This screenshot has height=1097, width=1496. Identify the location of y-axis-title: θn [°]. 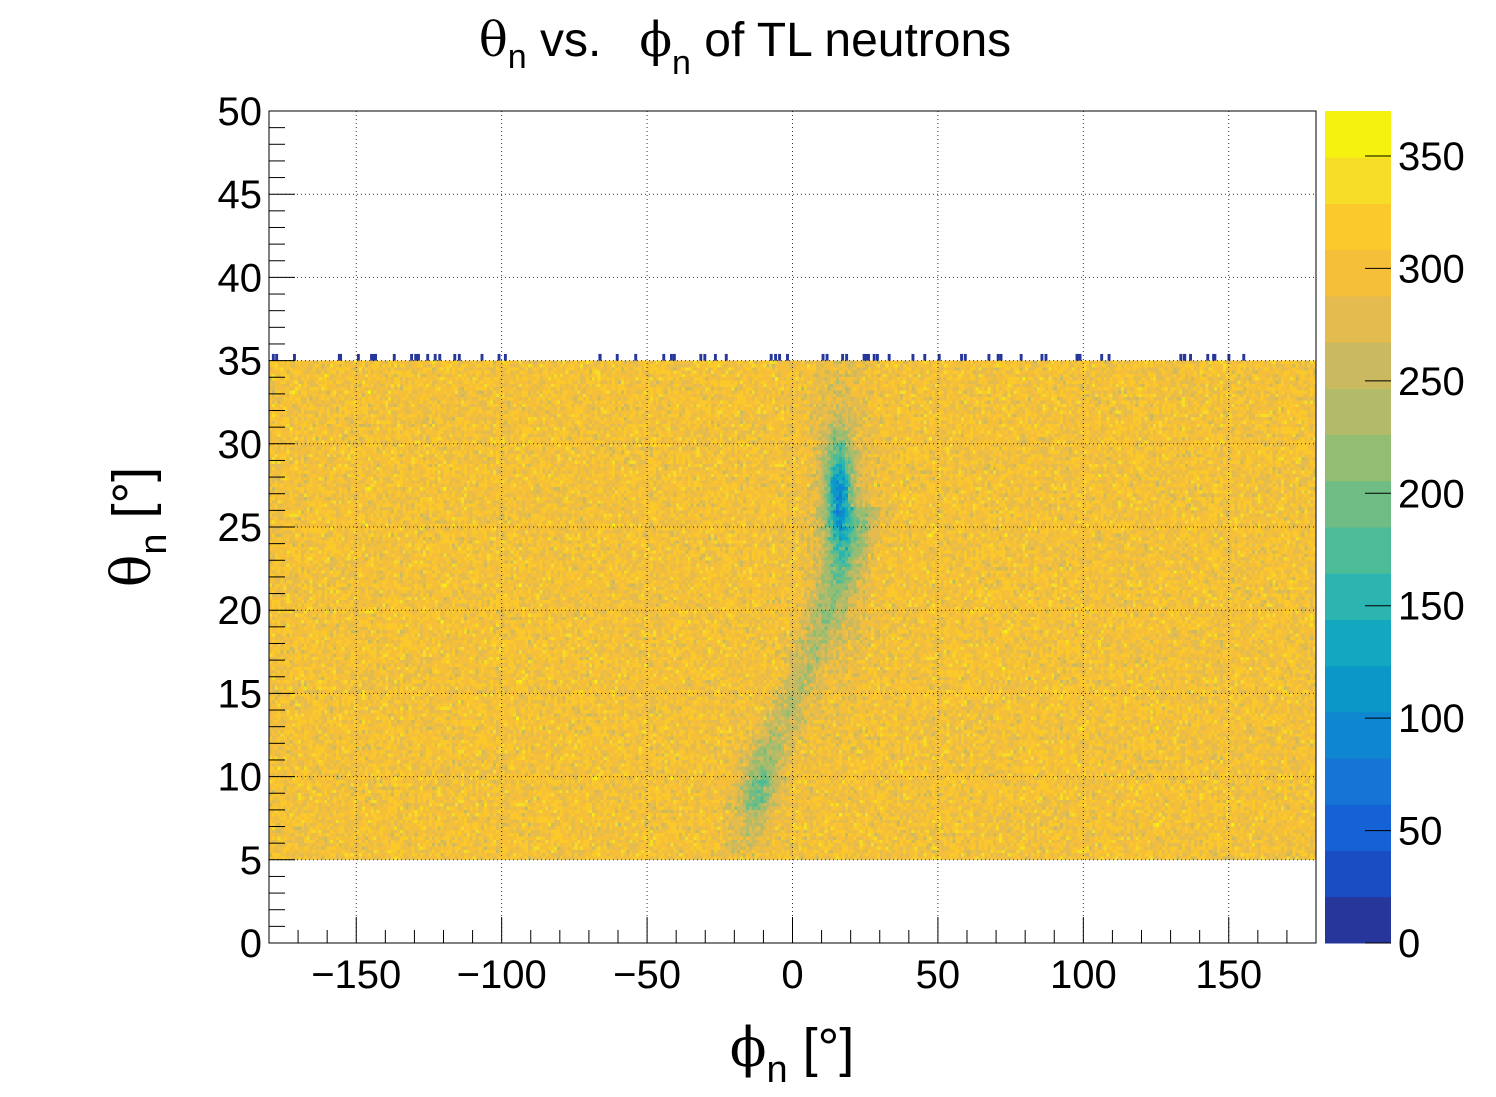
(137, 527).